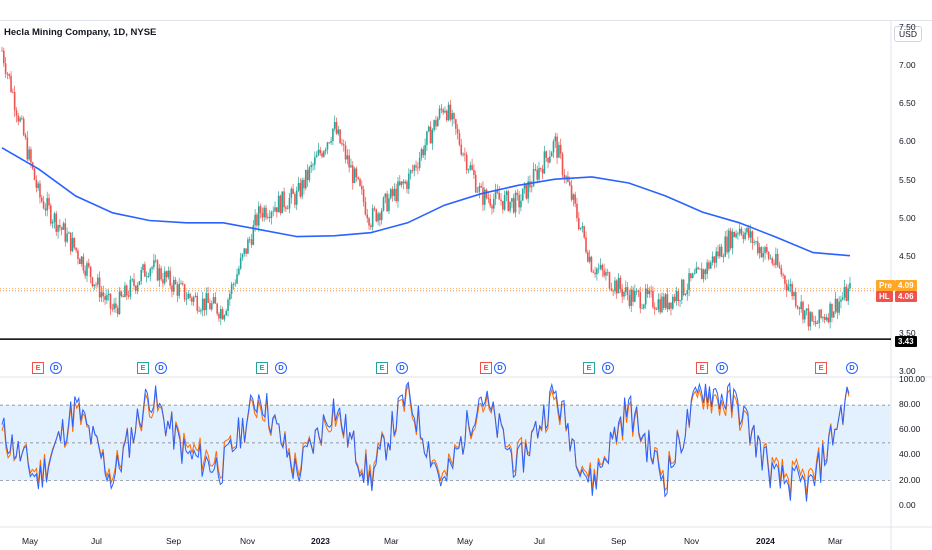 This screenshot has height=550, width=932. Describe the element at coordinates (80, 32) in the screenshot. I see `symbol-title: Hecla Mining Company, 1D, NYSE` at that location.